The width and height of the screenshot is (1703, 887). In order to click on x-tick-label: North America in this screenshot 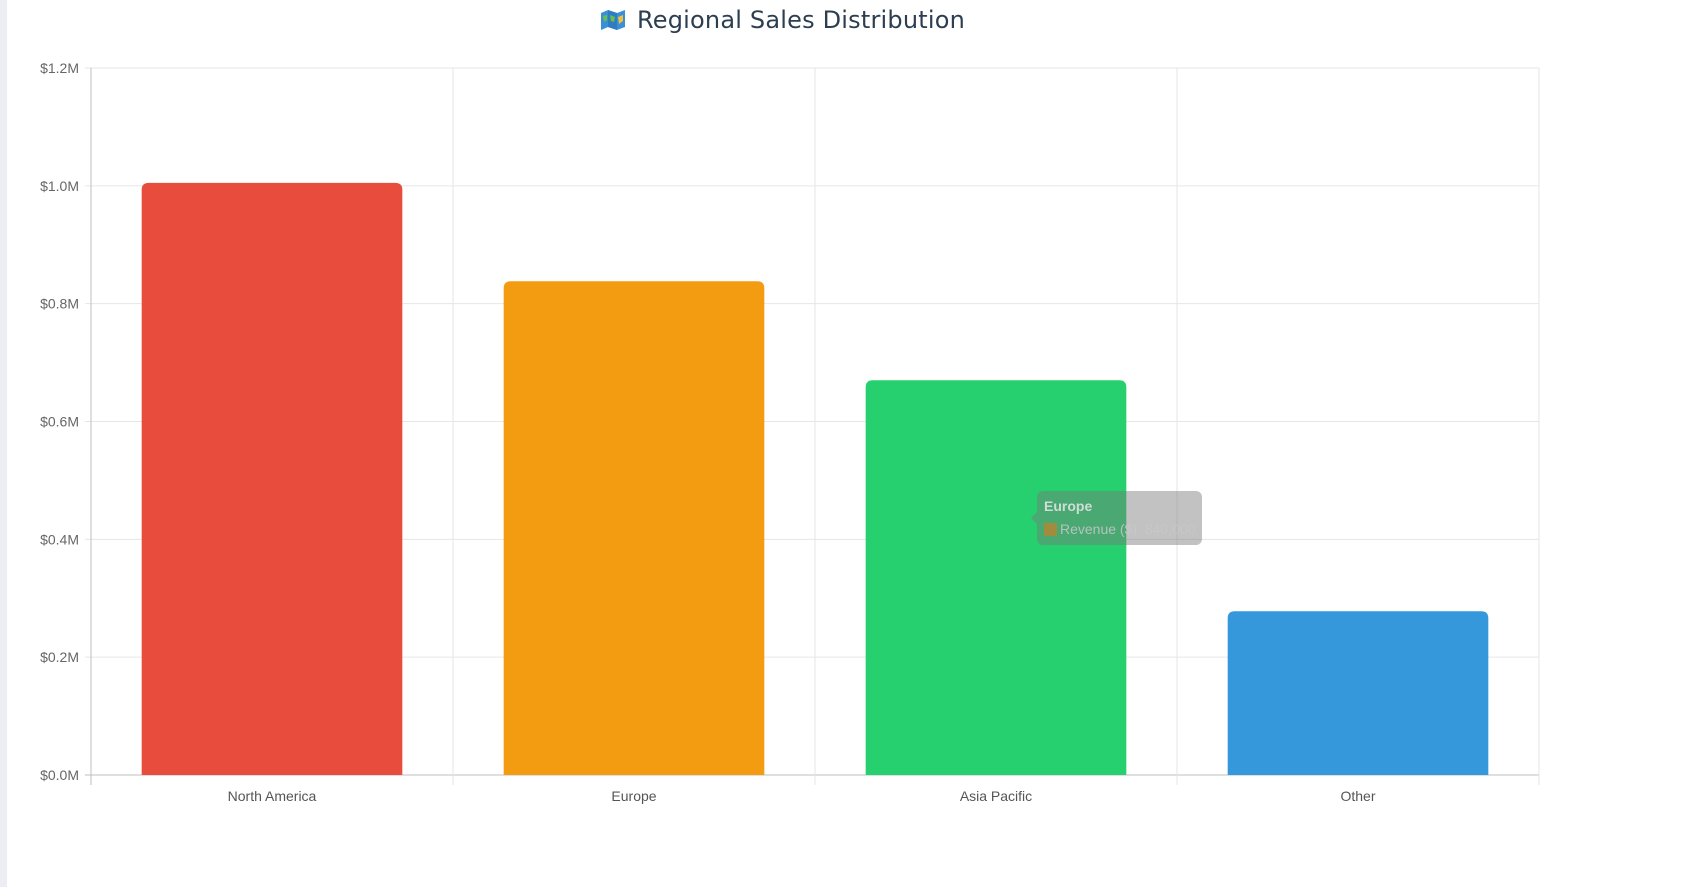, I will do `click(272, 796)`.